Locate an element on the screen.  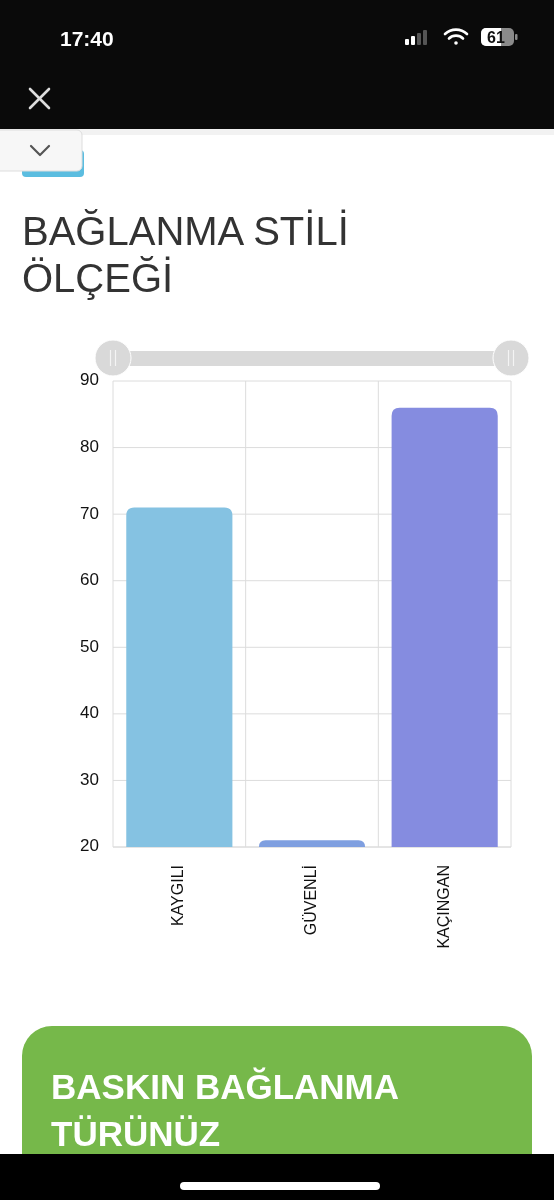
y-tick-label: 50 is located at coordinates (89, 646).